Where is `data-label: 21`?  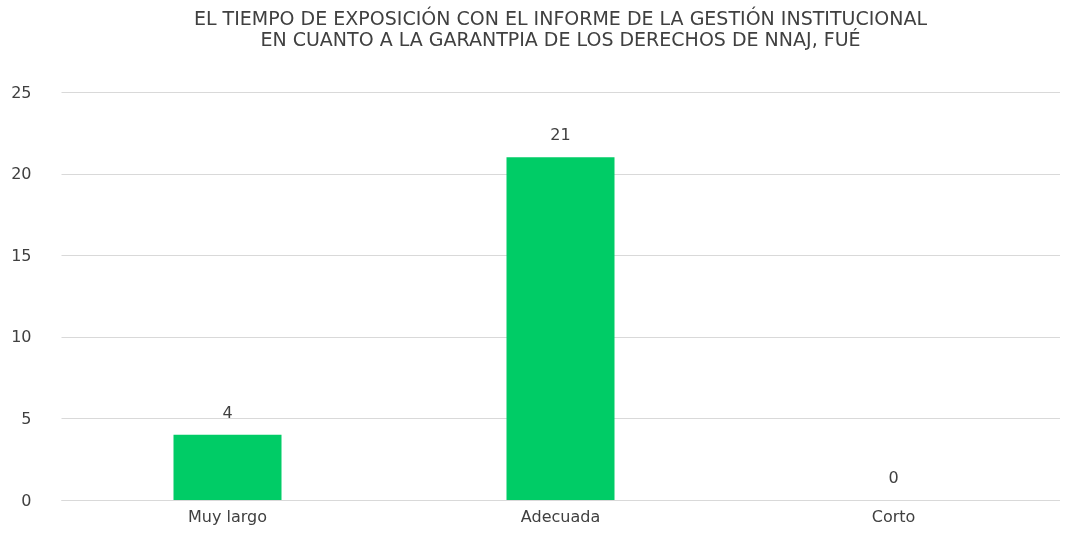 data-label: 21 is located at coordinates (560, 135).